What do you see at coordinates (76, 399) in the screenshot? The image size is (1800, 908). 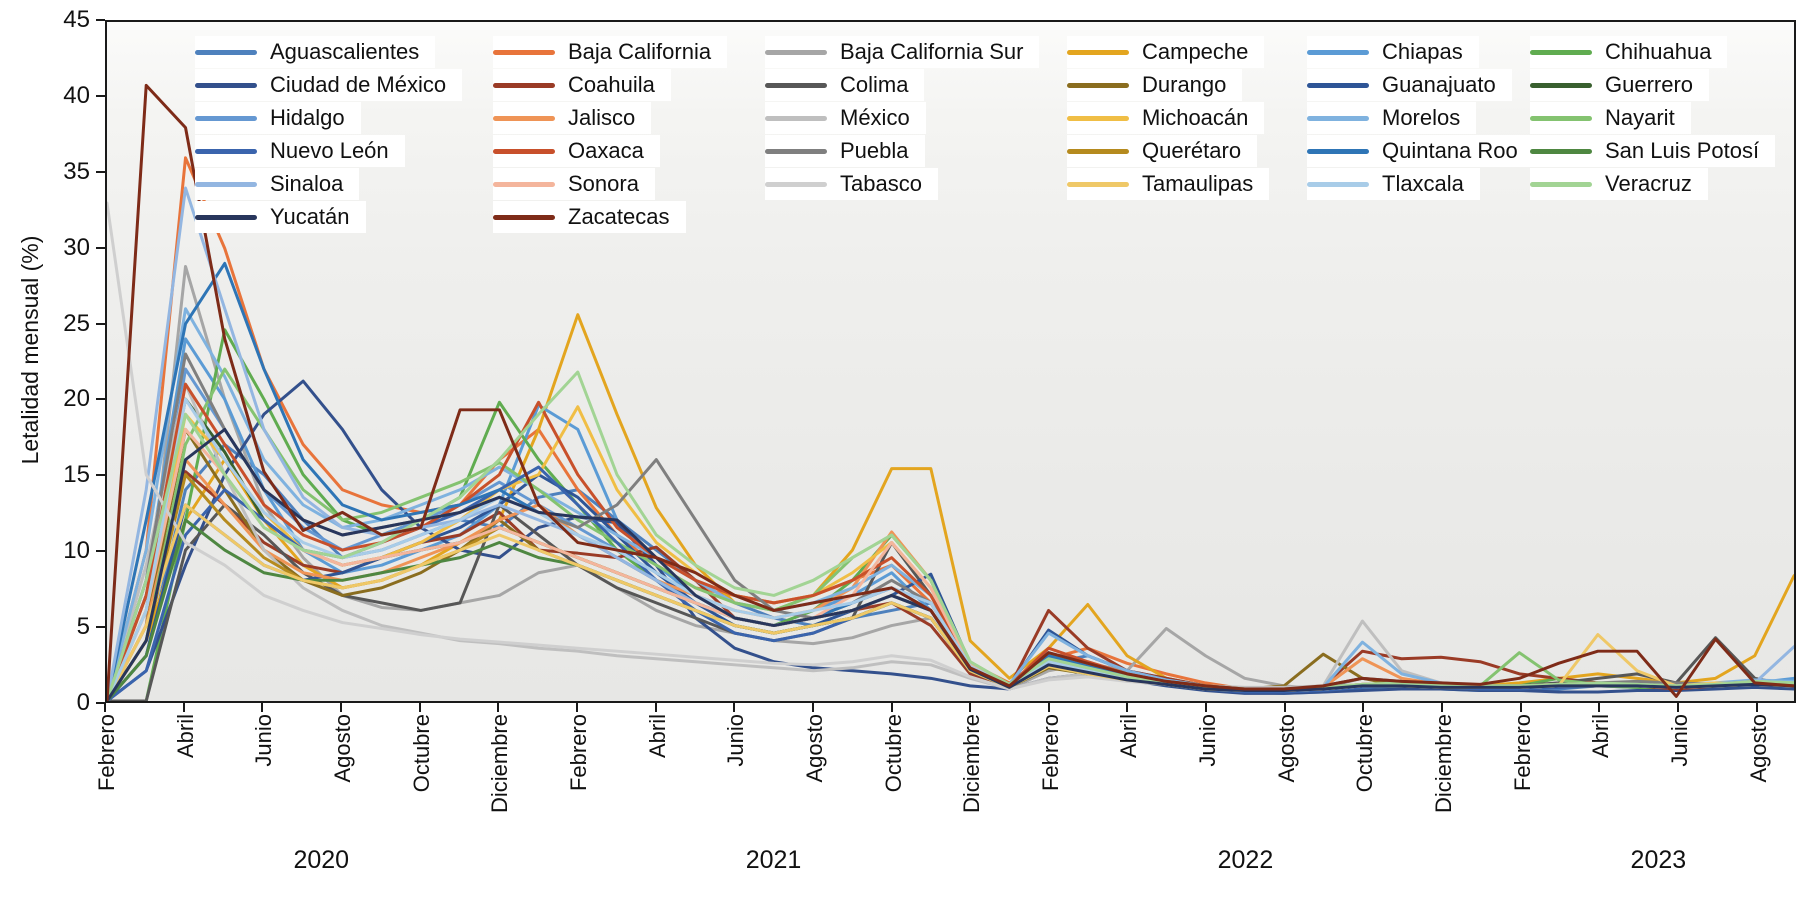 I see `y-tick-label: 20` at bounding box center [76, 399].